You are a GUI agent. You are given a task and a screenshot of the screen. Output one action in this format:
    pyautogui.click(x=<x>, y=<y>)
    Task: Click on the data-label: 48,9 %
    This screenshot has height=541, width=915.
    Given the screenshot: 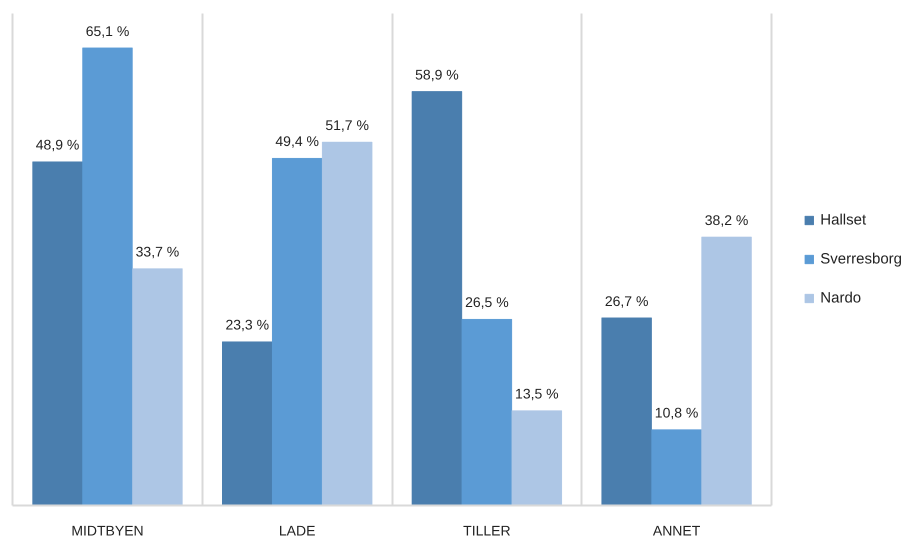 What is the action you would take?
    pyautogui.click(x=58, y=144)
    